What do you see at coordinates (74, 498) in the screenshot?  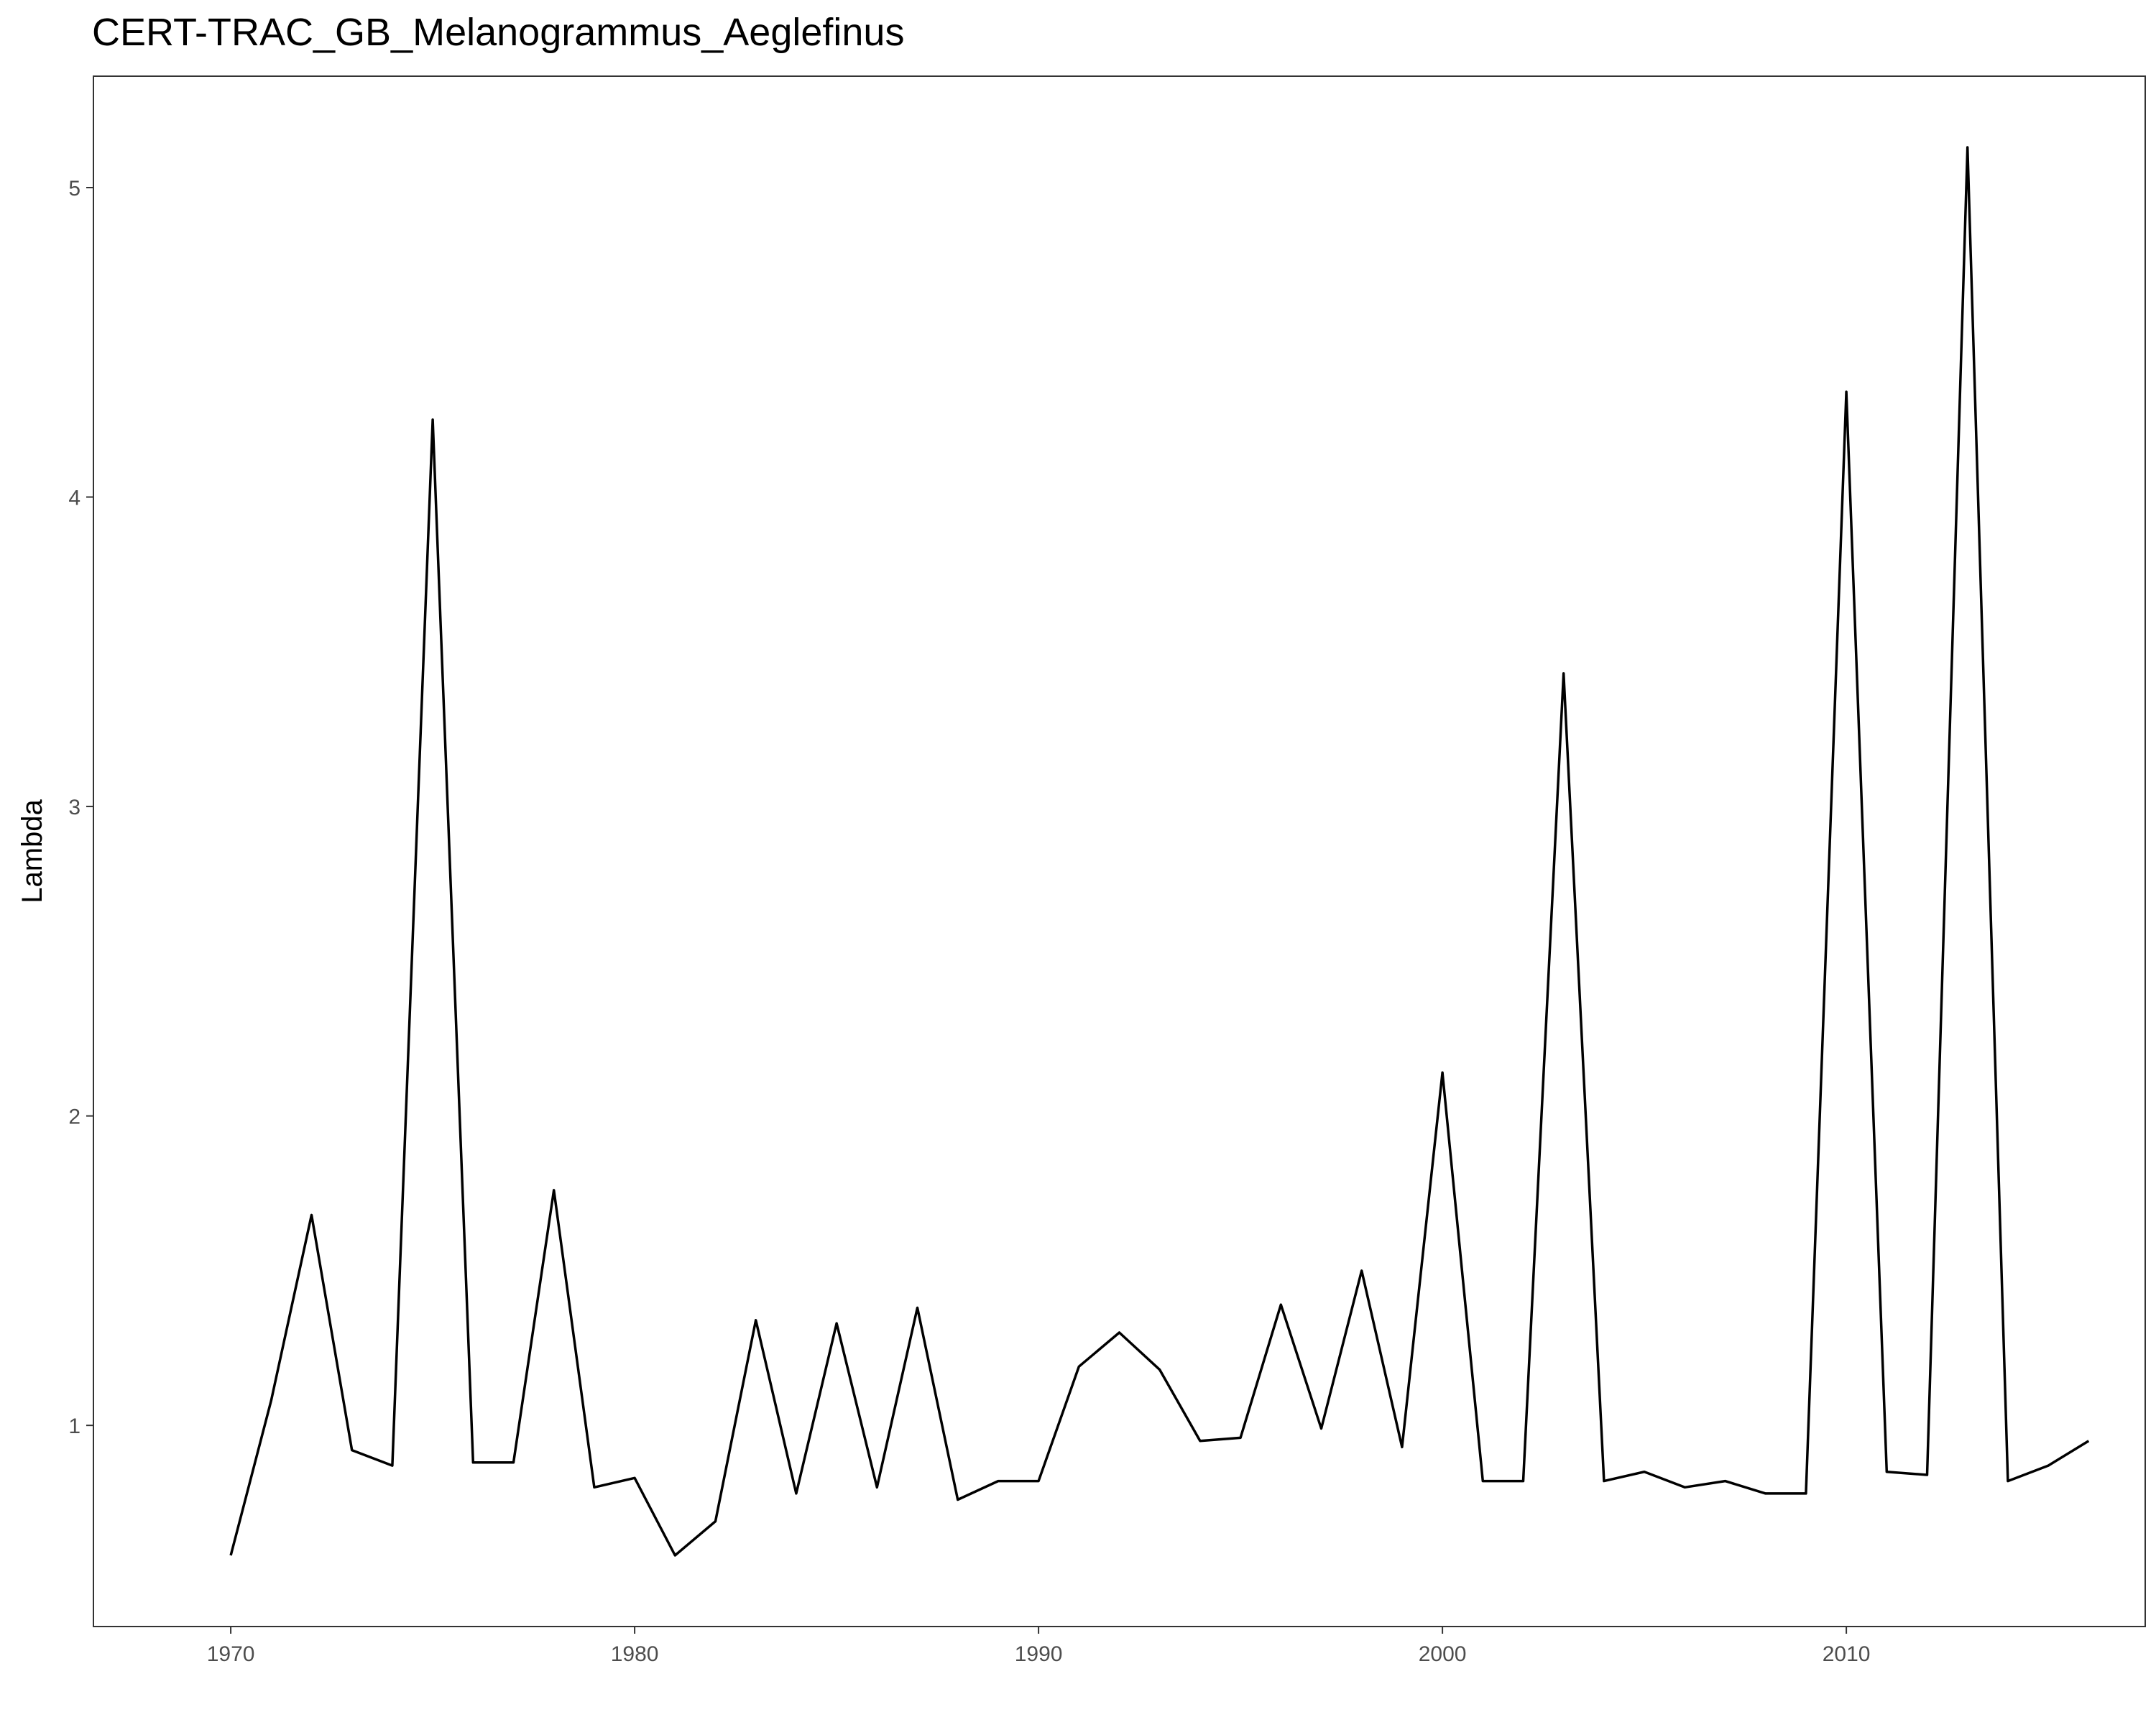 I see `y-tick-label: 4` at bounding box center [74, 498].